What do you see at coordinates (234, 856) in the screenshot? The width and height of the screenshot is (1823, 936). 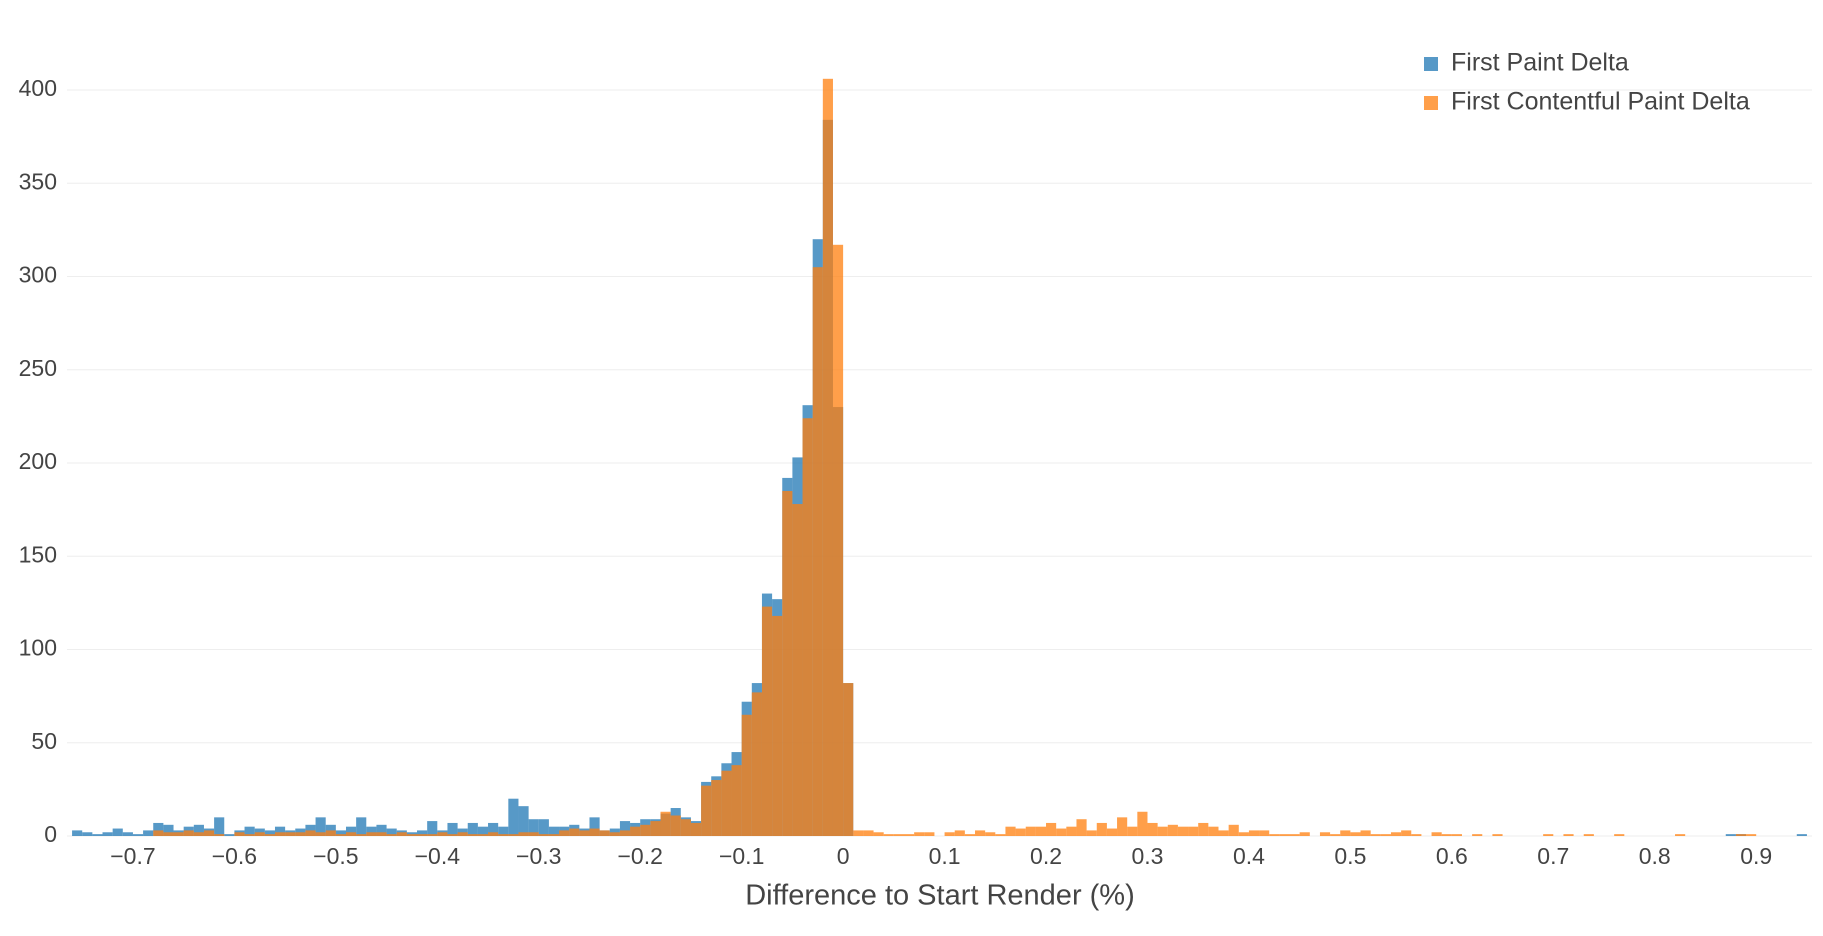 I see `x-tick-label: −0.6` at bounding box center [234, 856].